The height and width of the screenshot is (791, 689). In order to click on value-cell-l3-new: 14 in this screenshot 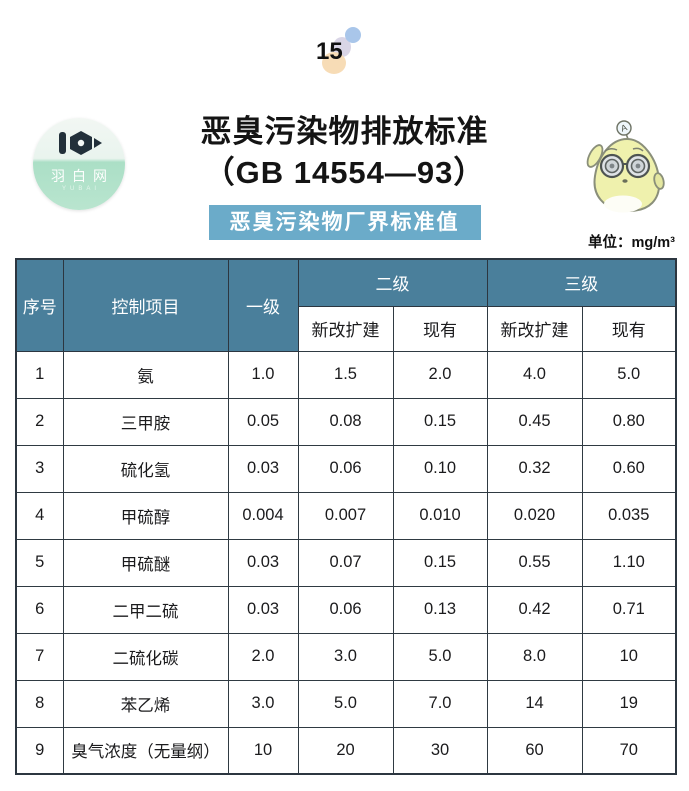, I will do `click(534, 703)`.